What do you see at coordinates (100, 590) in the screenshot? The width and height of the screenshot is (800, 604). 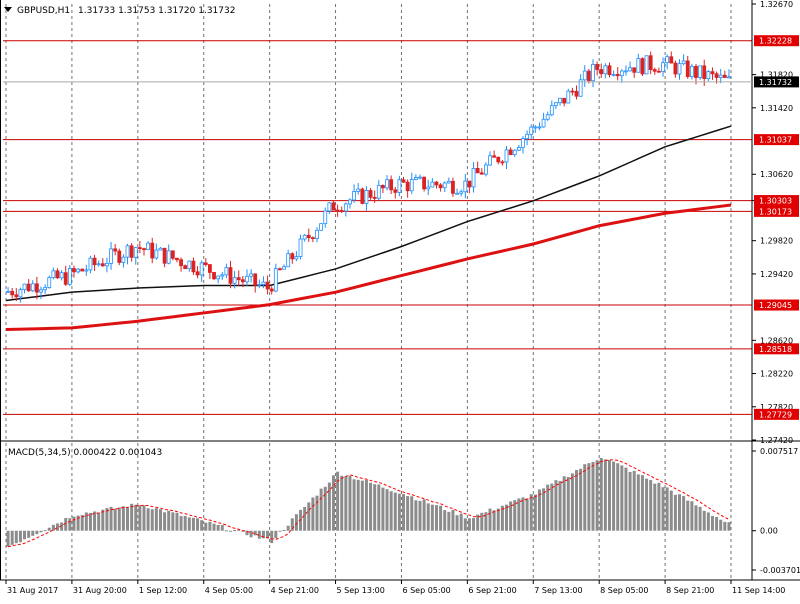 I see `time-tick-label: 31 Aug 20:00` at bounding box center [100, 590].